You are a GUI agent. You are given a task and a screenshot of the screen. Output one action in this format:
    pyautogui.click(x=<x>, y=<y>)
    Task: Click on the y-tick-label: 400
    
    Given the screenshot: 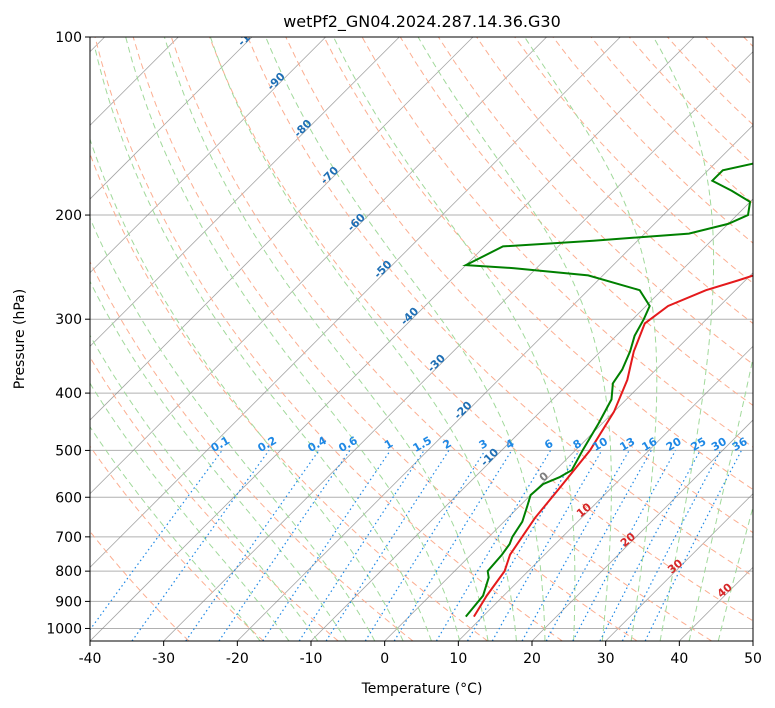 What is the action you would take?
    pyautogui.click(x=68, y=394)
    